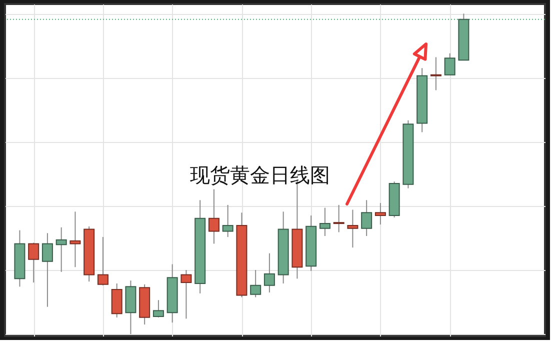 This screenshot has width=558, height=348. What do you see at coordinates (260, 175) in the screenshot?
I see `text: 现货黄金日线图` at bounding box center [260, 175].